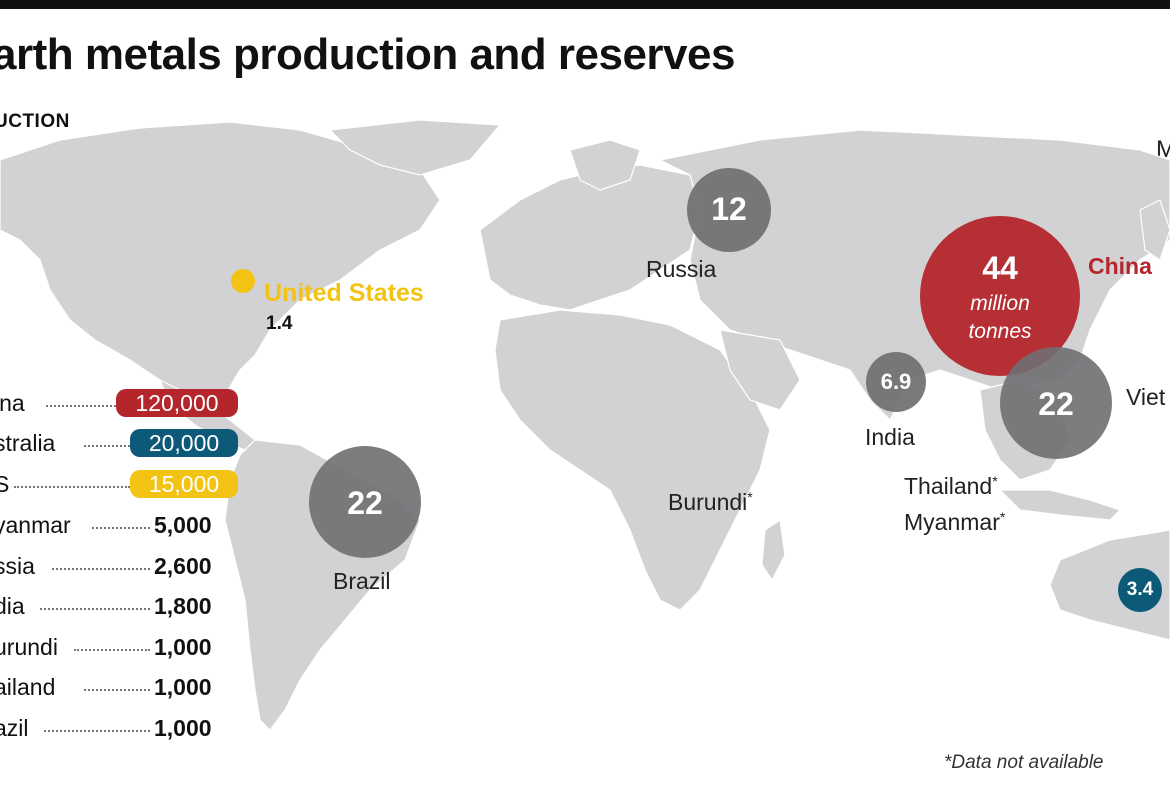 Image resolution: width=1170 pixels, height=800 pixels. I want to click on japan-landmass, so click(1154, 230).